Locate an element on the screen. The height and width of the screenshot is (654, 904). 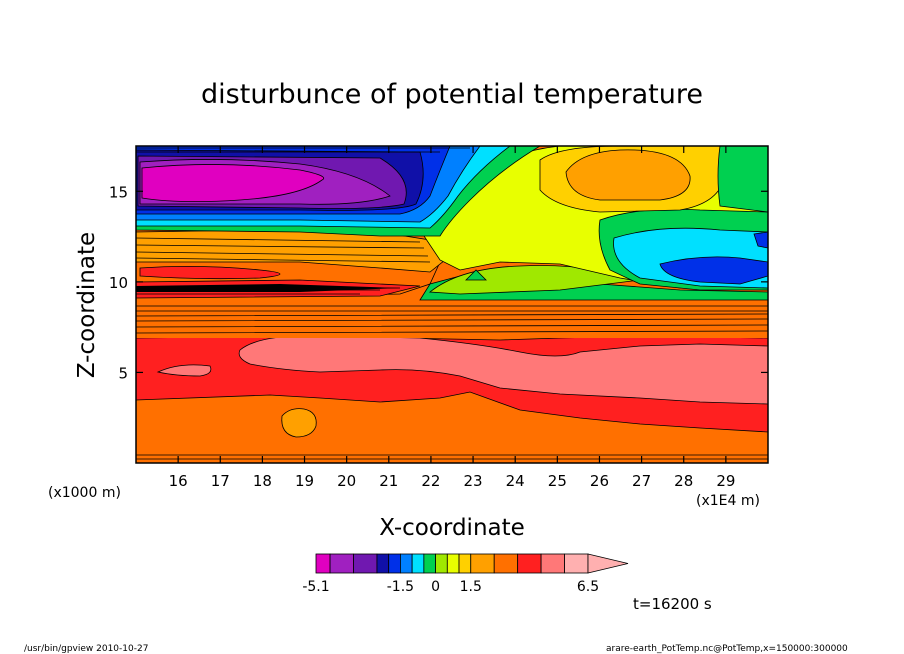
x-tick-label: 18 is located at coordinates (262, 481).